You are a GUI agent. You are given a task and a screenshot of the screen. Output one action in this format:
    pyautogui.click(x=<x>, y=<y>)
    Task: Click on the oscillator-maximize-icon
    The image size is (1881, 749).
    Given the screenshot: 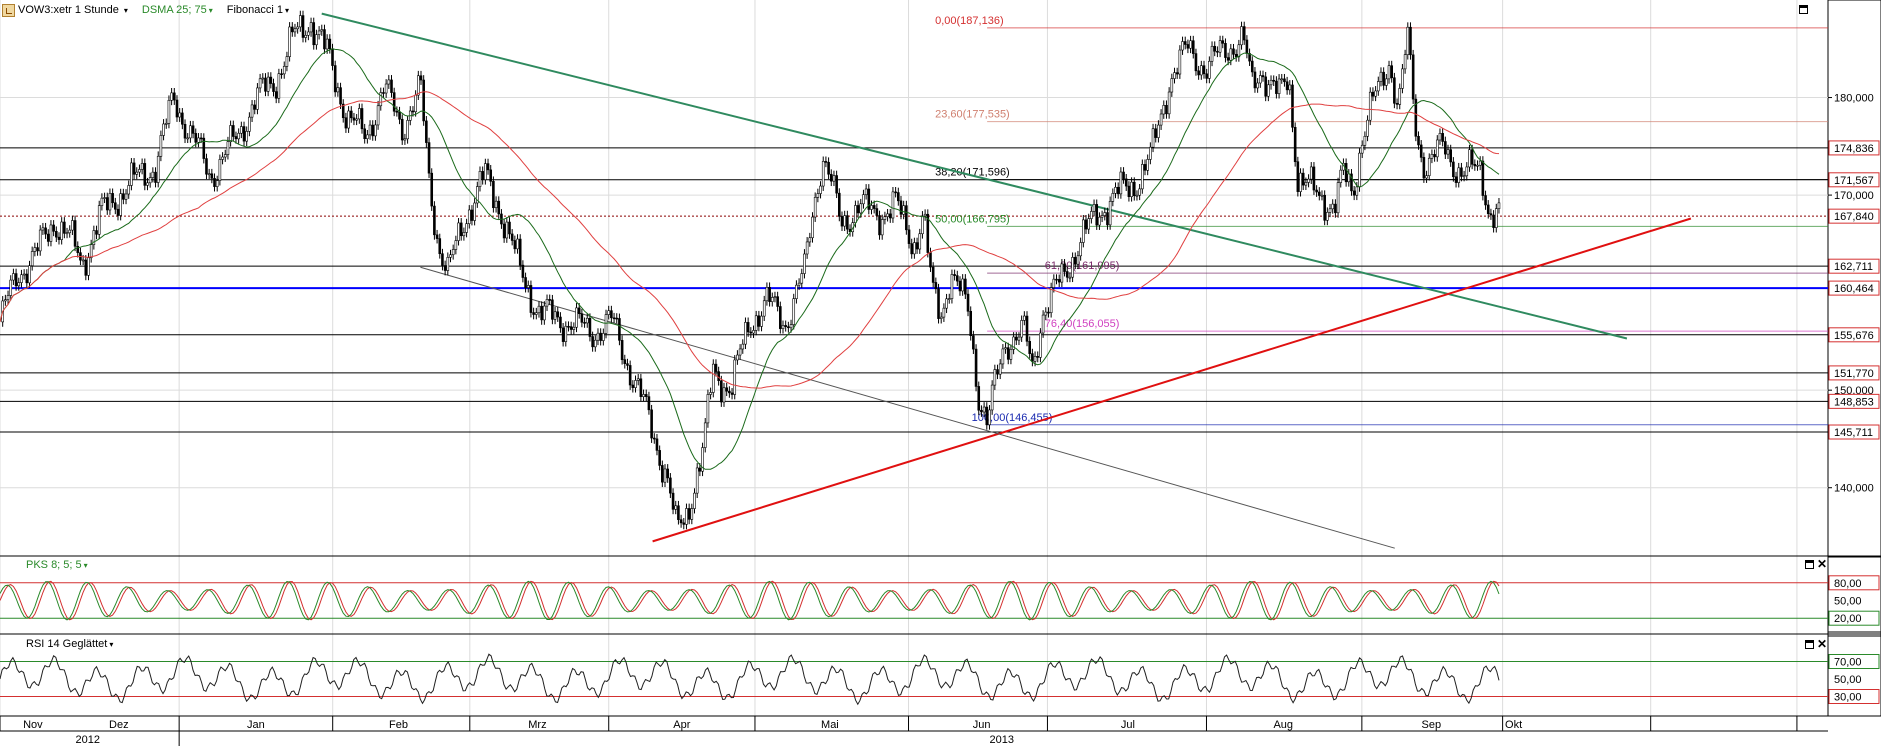 What is the action you would take?
    pyautogui.click(x=1809, y=564)
    